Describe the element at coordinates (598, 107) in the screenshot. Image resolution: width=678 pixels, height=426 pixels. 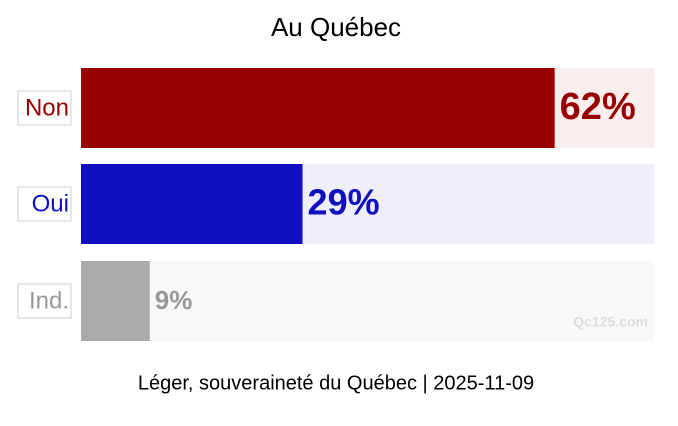
I see `value-label: 62%` at that location.